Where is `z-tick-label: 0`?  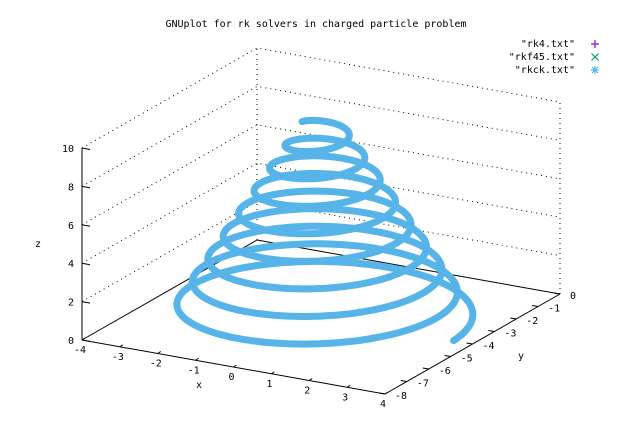
z-tick-label: 0 is located at coordinates (71, 341).